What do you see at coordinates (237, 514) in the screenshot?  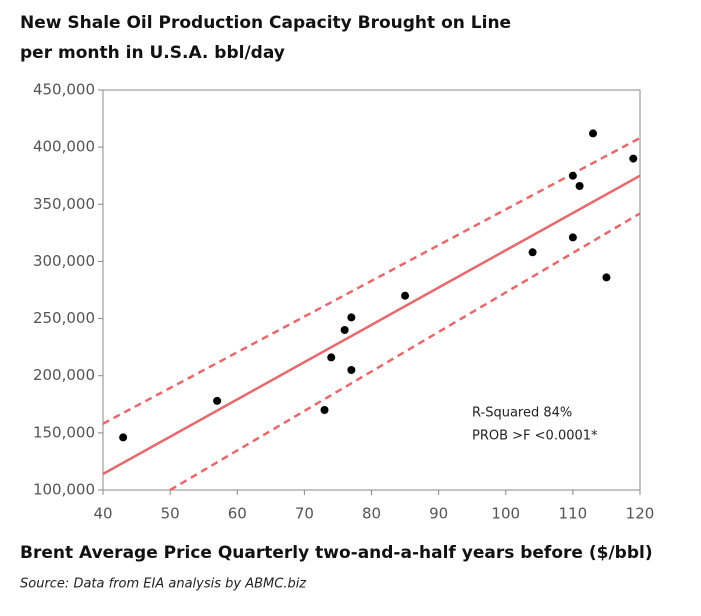 I see `x-tick-label: 60` at bounding box center [237, 514].